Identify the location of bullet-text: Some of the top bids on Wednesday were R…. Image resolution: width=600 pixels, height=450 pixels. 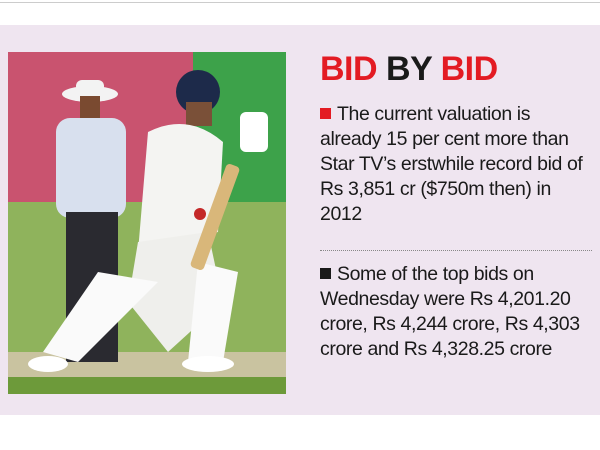
(450, 311).